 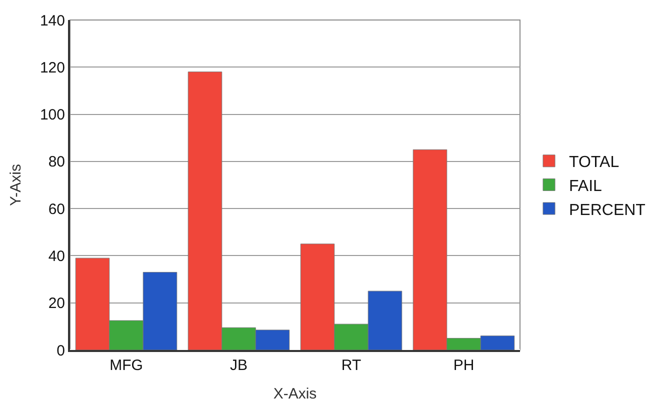 I want to click on y-tick-label: 20, so click(x=56, y=303).